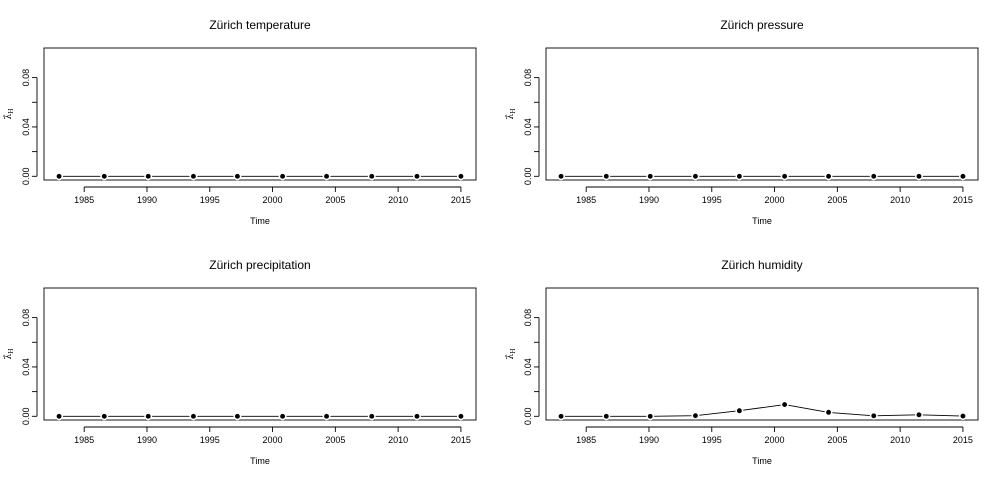 The height and width of the screenshot is (480, 1000). Describe the element at coordinates (762, 25) in the screenshot. I see `chart-title: Zürich pressure` at that location.